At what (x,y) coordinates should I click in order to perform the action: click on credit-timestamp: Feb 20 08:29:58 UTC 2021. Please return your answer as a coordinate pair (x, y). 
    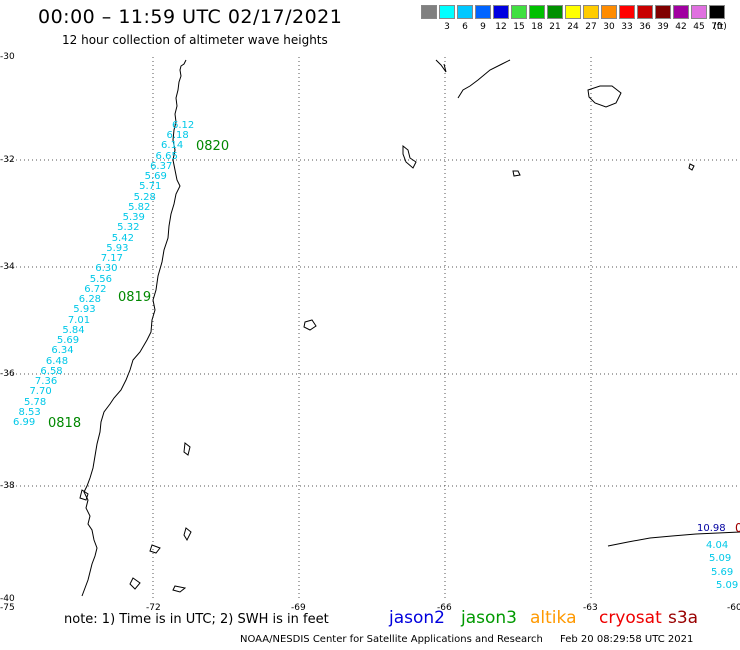
    Looking at the image, I should click on (627, 639).